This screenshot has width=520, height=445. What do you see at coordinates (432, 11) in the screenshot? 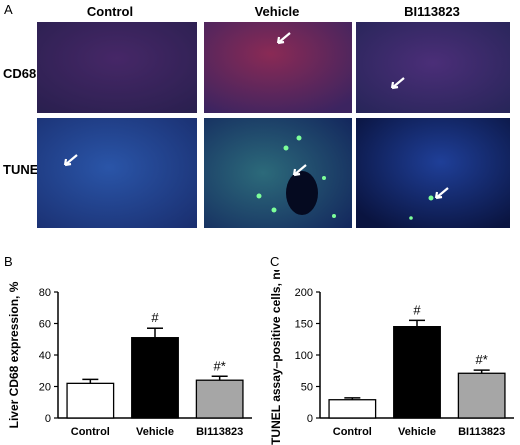
I see `column-header-bi113823: BI113823` at bounding box center [432, 11].